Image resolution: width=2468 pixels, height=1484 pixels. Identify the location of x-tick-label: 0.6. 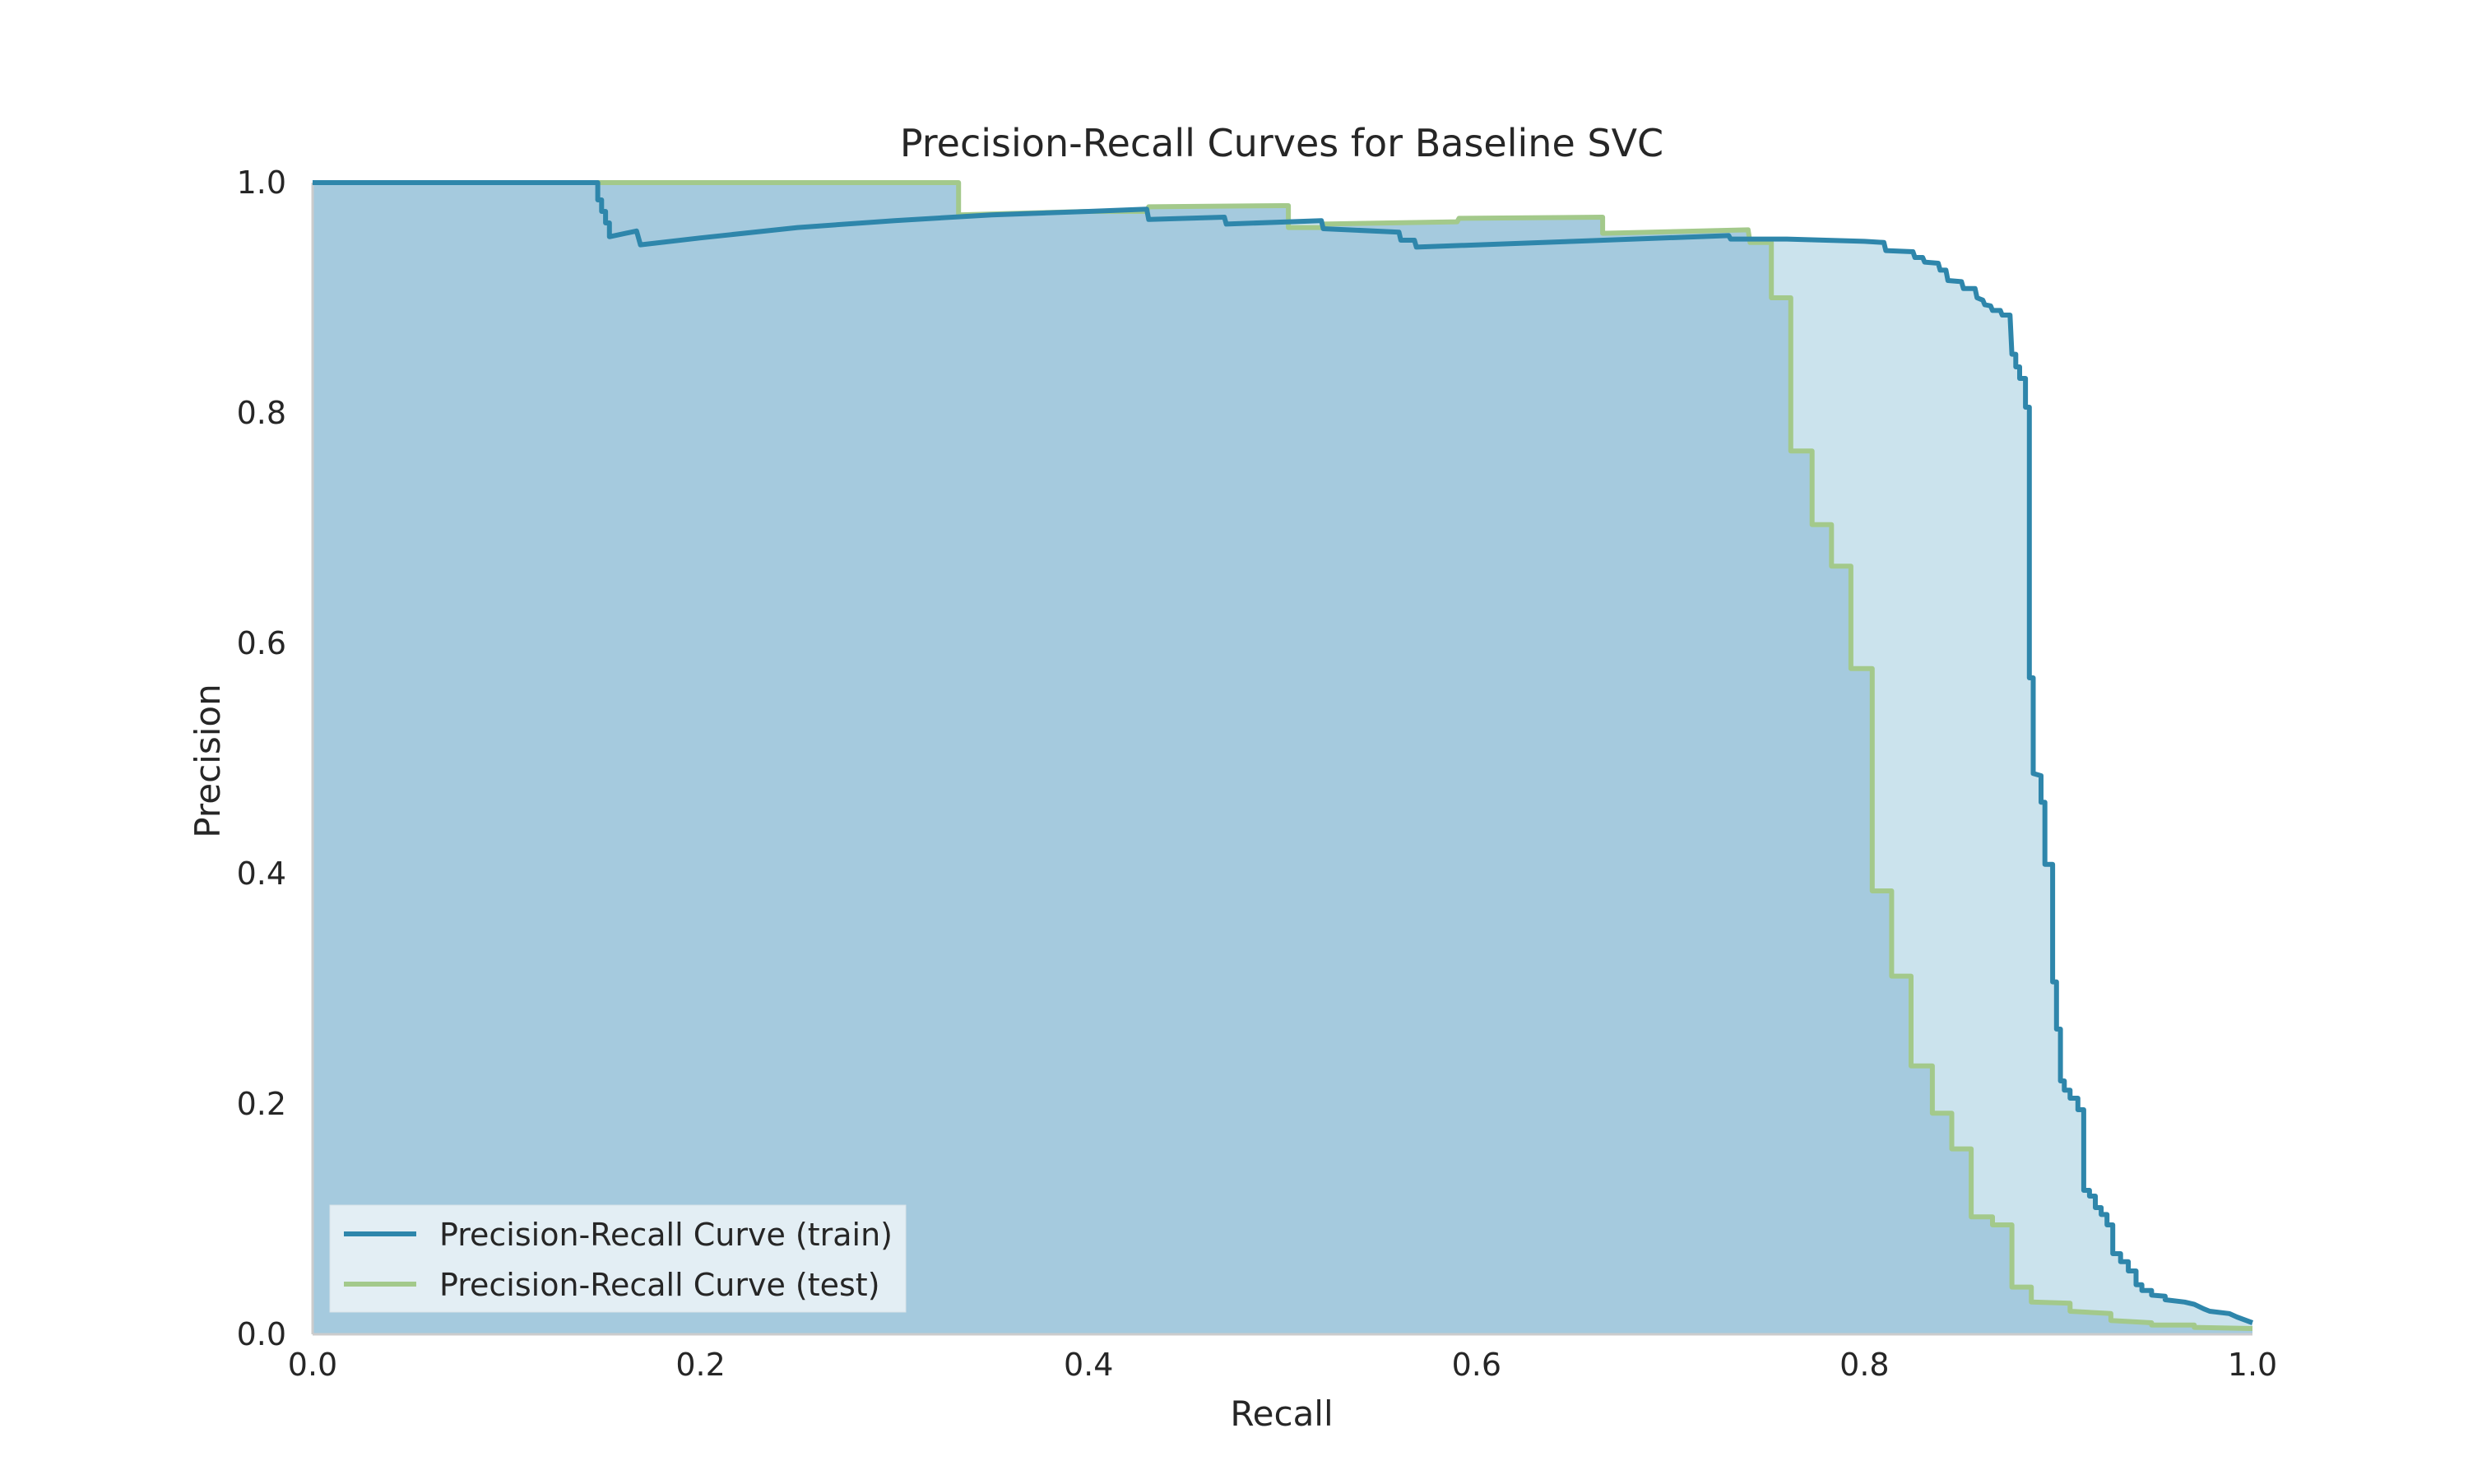
(1476, 1365).